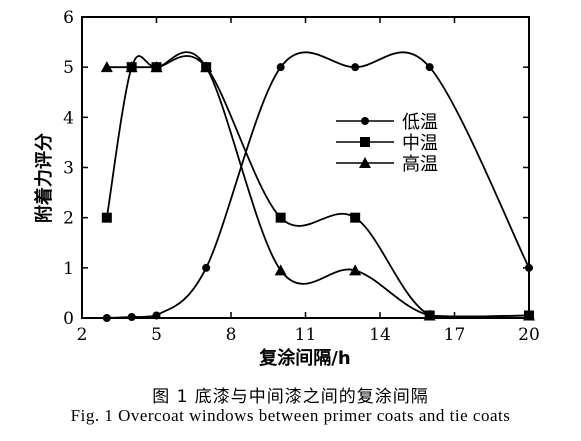 The image size is (581, 441). Describe the element at coordinates (387, 122) in the screenshot. I see `legend-item-low-temp: 低温` at that location.